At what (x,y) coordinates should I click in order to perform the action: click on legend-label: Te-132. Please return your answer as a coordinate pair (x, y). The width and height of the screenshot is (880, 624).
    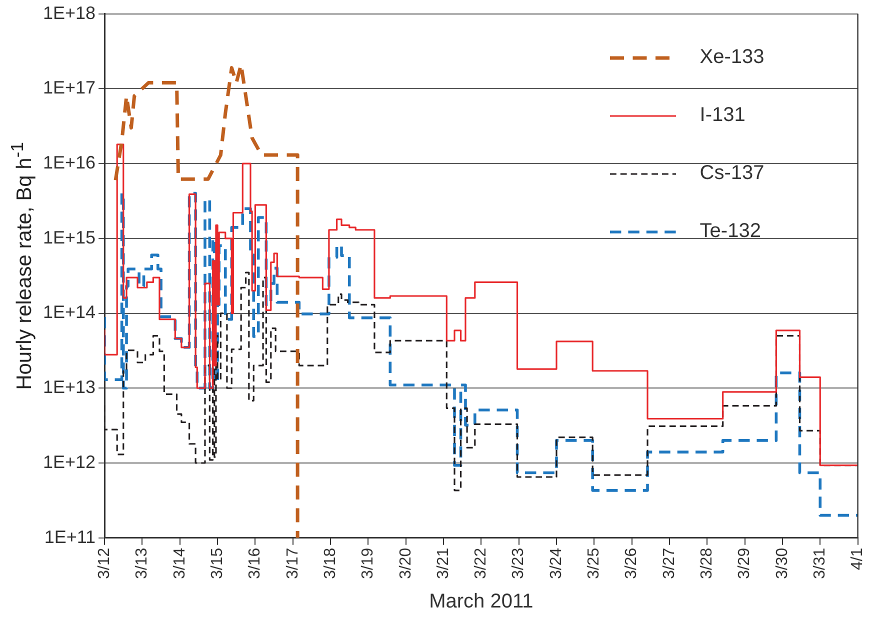
    Looking at the image, I should click on (730, 232).